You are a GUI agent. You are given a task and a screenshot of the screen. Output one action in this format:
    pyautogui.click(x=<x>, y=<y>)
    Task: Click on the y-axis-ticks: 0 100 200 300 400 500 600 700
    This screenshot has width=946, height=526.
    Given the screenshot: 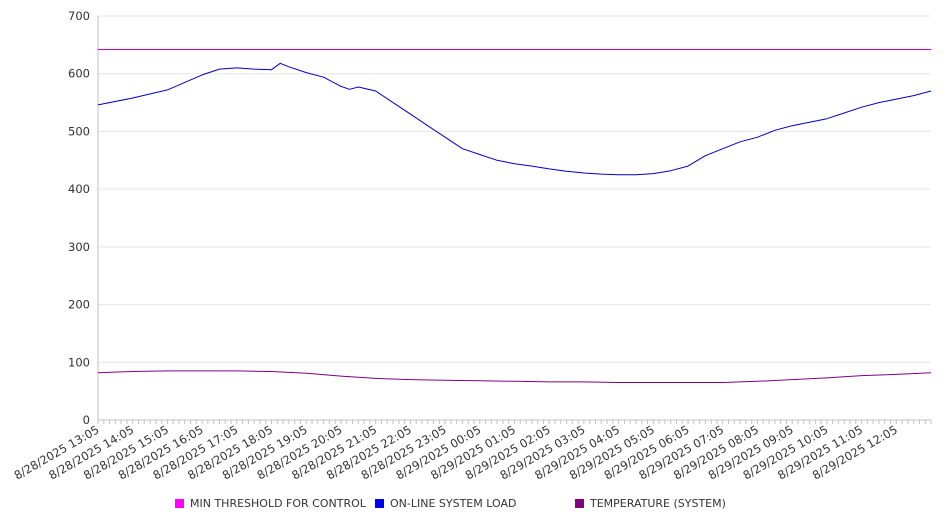 What is the action you would take?
    pyautogui.click(x=79, y=218)
    